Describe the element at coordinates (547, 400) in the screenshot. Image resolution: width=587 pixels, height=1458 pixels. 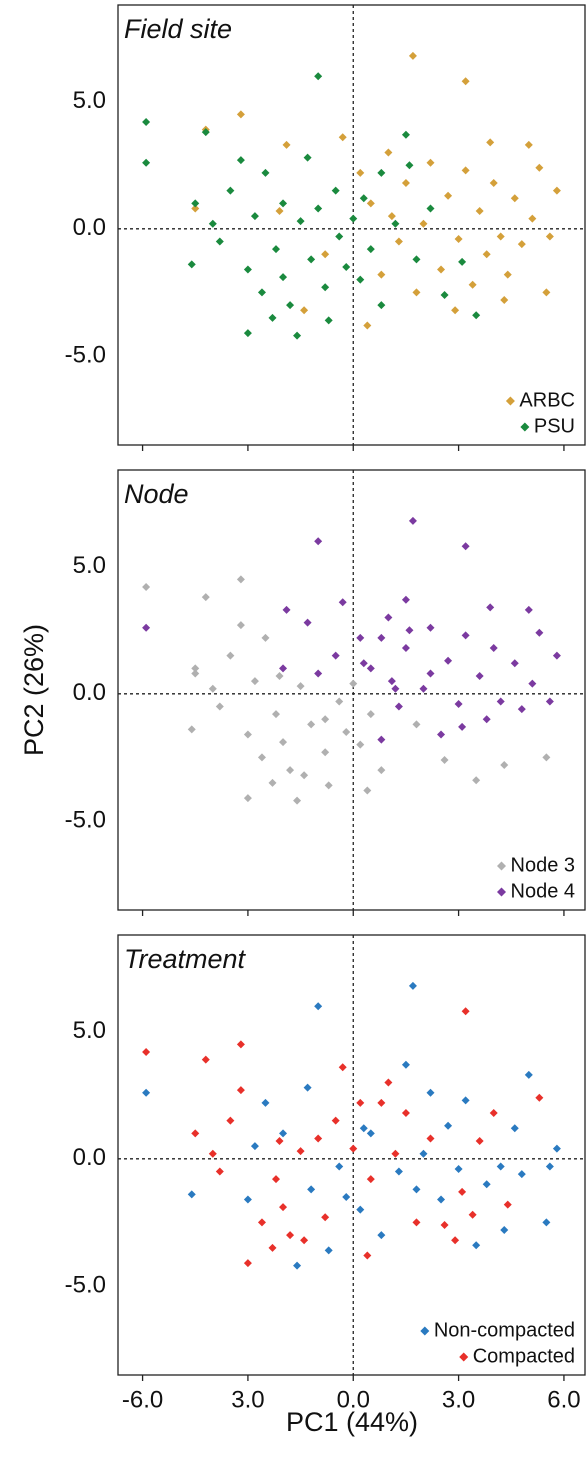
I see `legend-label: ARBC` at that location.